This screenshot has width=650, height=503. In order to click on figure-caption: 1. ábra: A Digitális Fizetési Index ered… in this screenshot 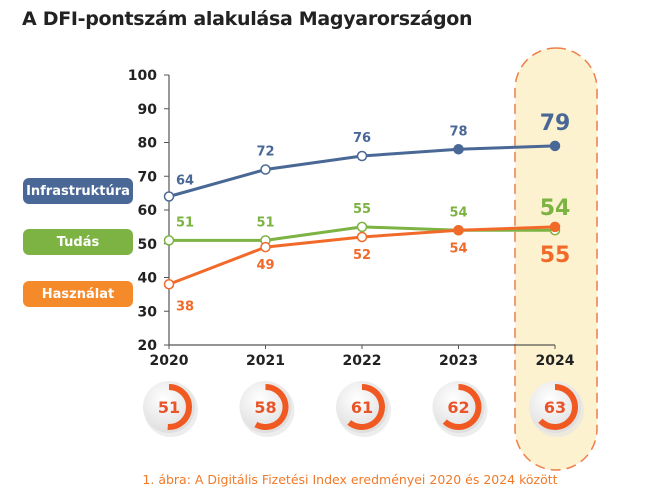, I will do `click(350, 479)`.